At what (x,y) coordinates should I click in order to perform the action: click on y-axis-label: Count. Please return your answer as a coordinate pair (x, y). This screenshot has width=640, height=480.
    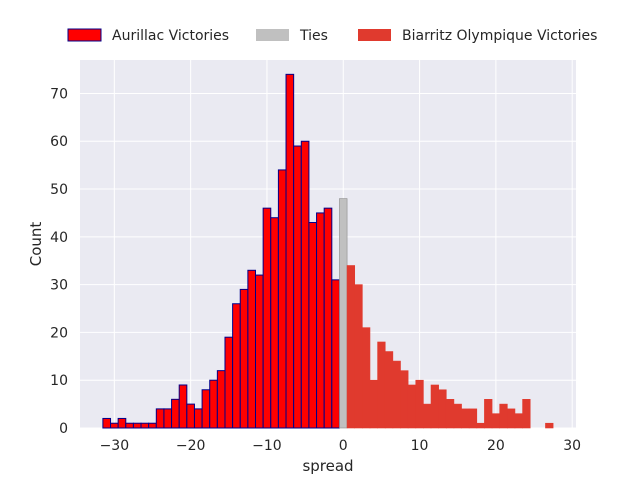
    Looking at the image, I should click on (36, 244).